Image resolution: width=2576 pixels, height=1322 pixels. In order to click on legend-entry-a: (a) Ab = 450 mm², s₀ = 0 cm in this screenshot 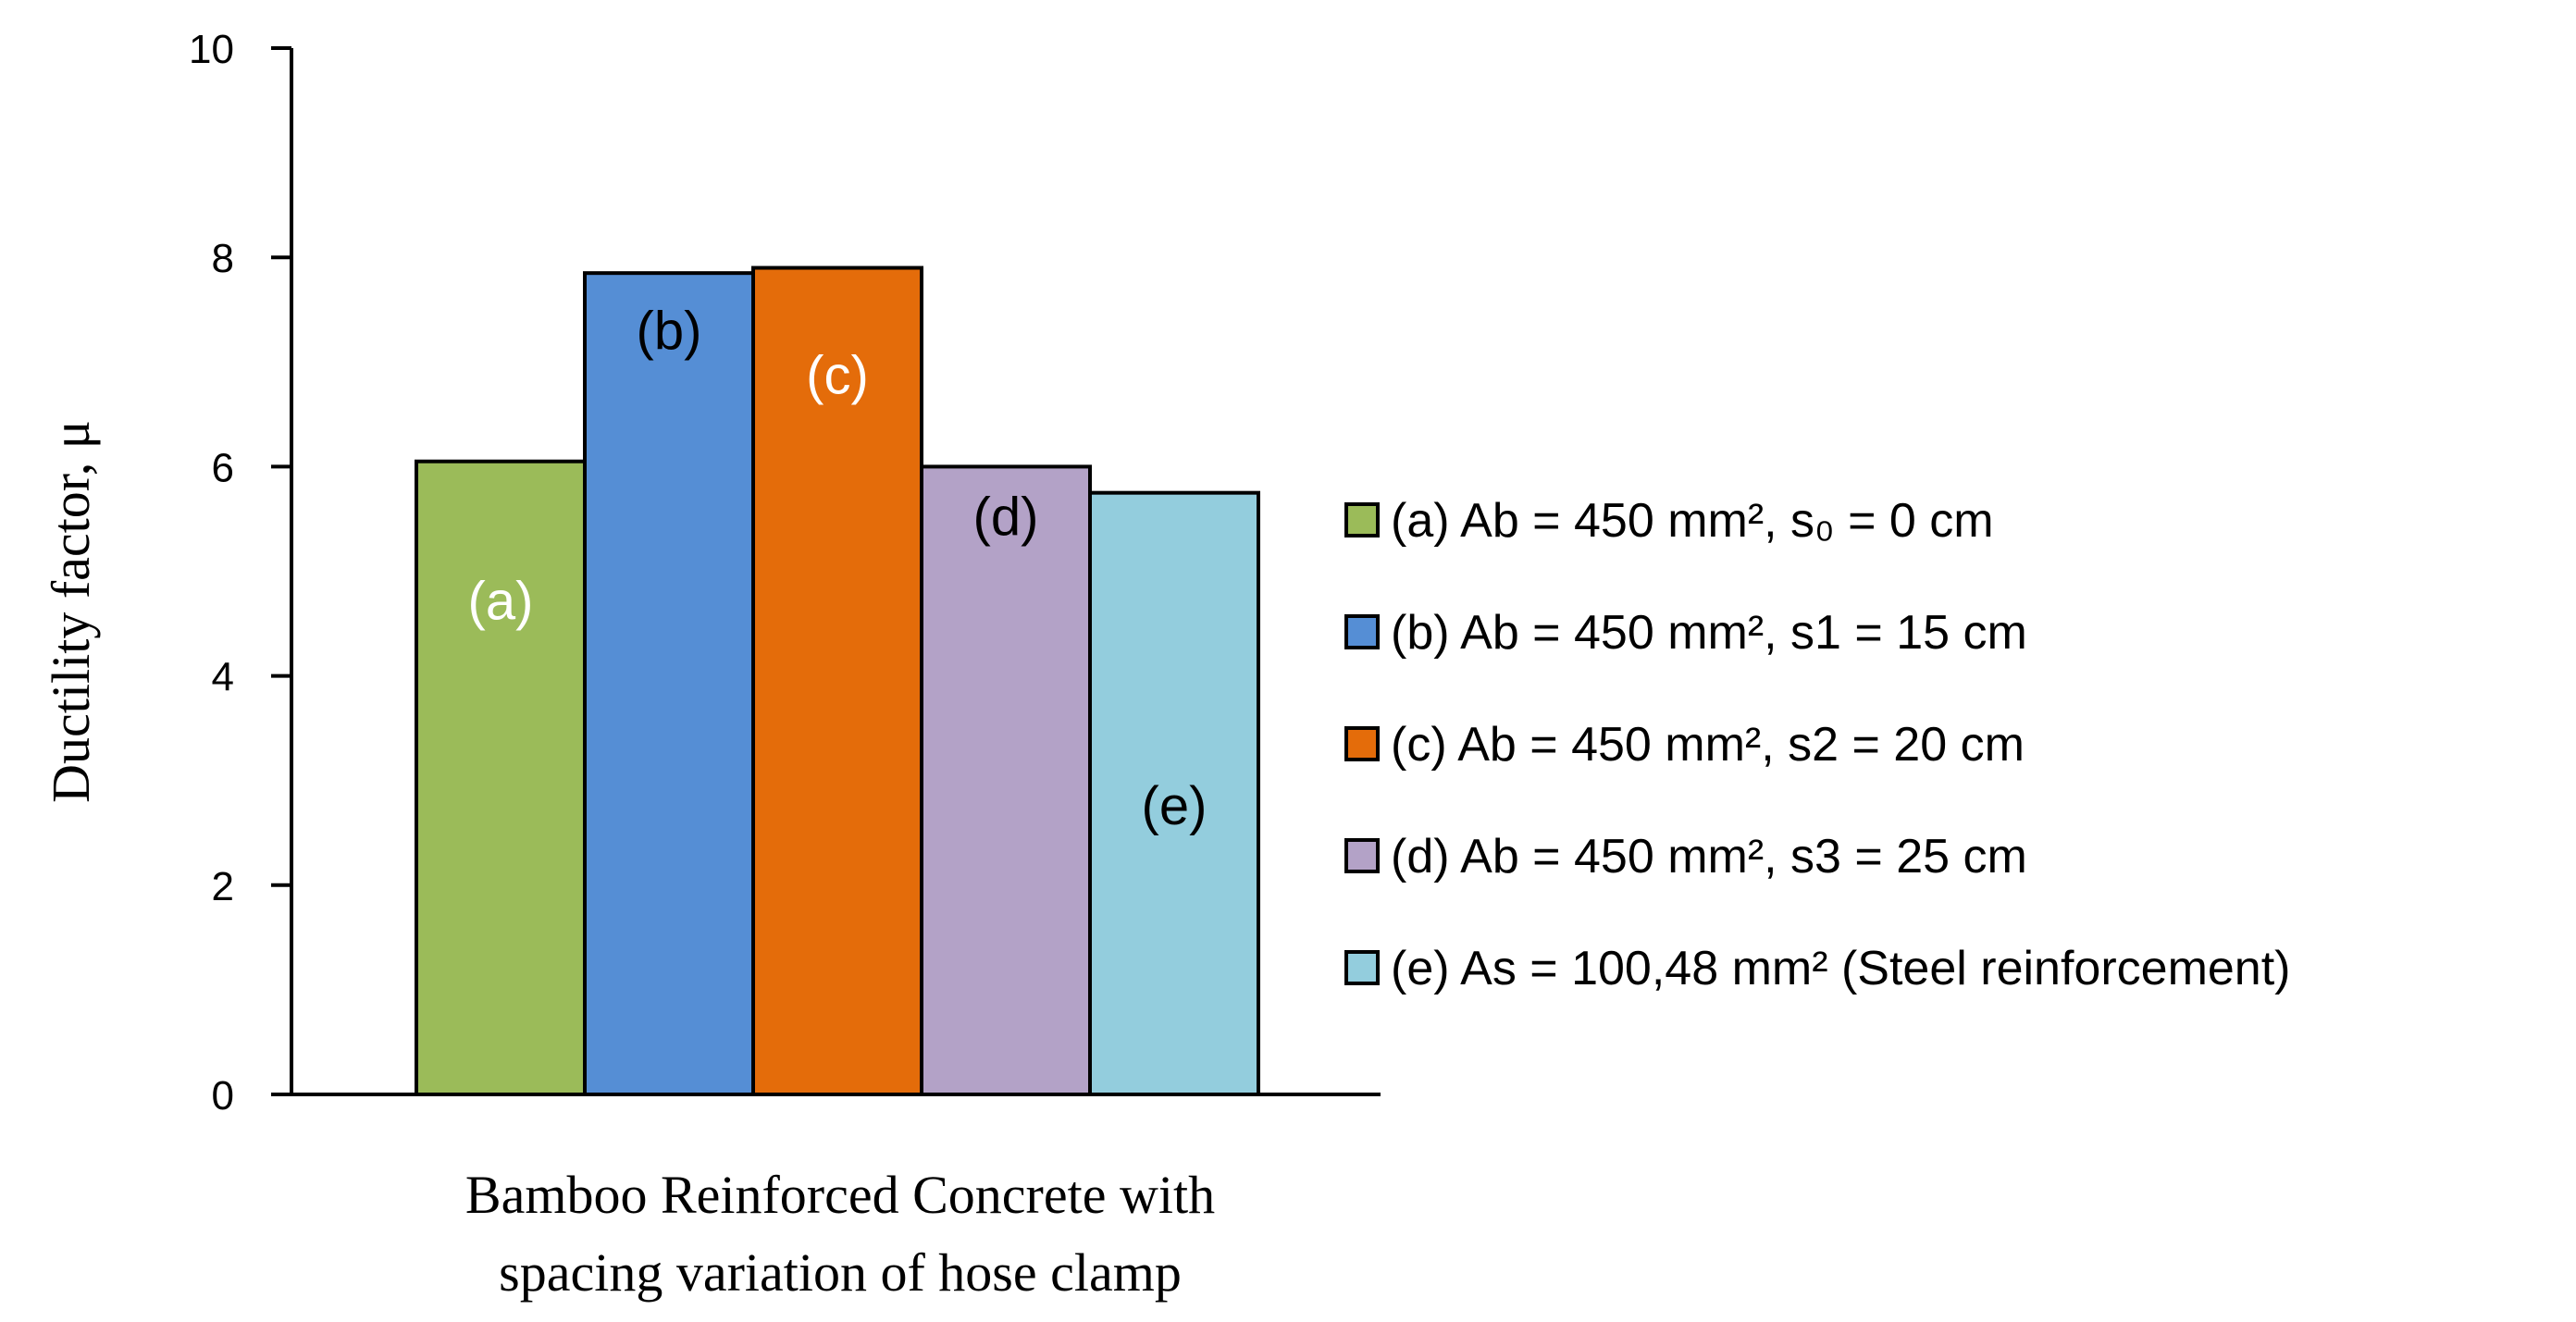, I will do `click(1693, 521)`.